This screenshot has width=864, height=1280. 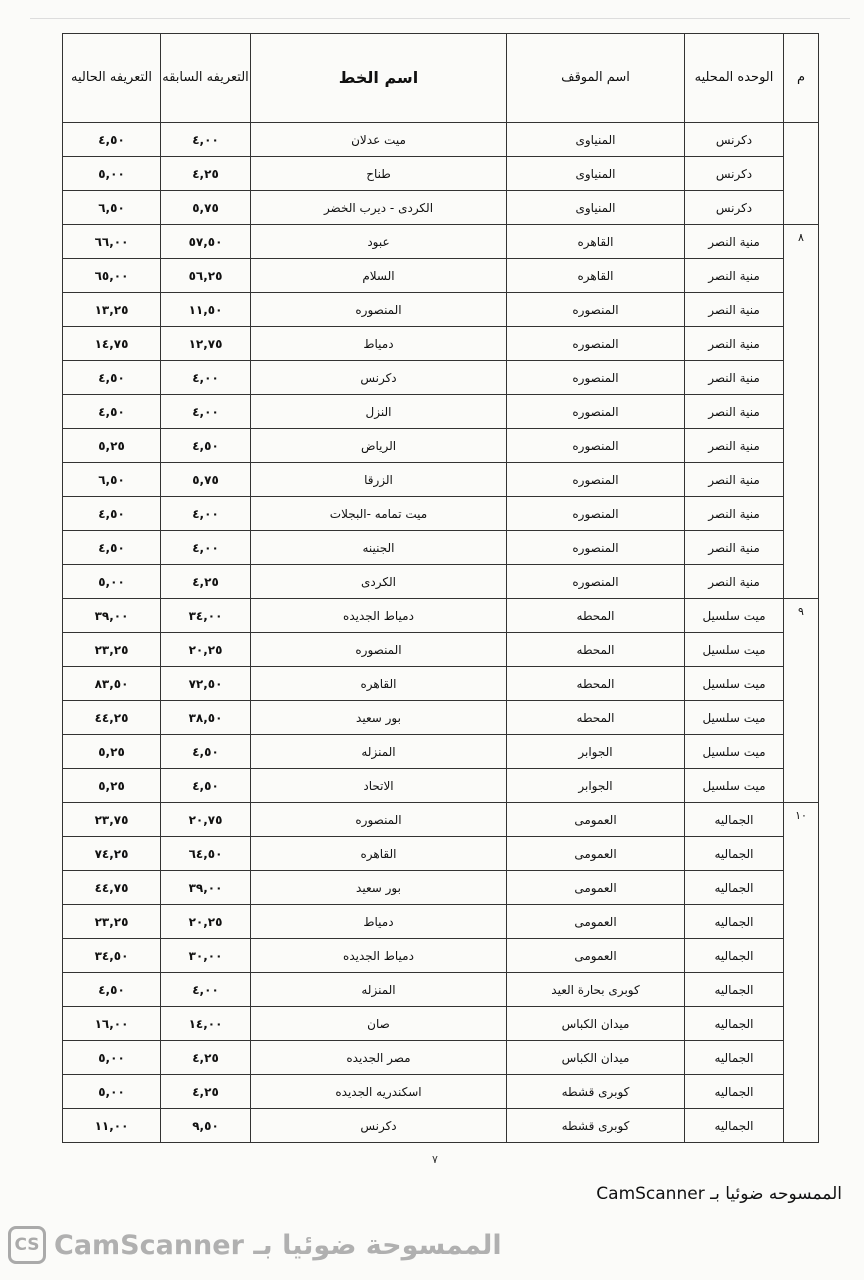 I want to click on header-curr: التعريفه الحاليه, so click(x=111, y=78).